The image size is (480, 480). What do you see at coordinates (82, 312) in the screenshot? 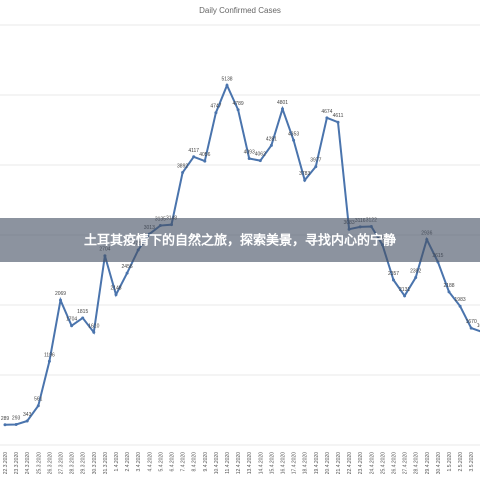
I see `value-label: 1815` at bounding box center [82, 312].